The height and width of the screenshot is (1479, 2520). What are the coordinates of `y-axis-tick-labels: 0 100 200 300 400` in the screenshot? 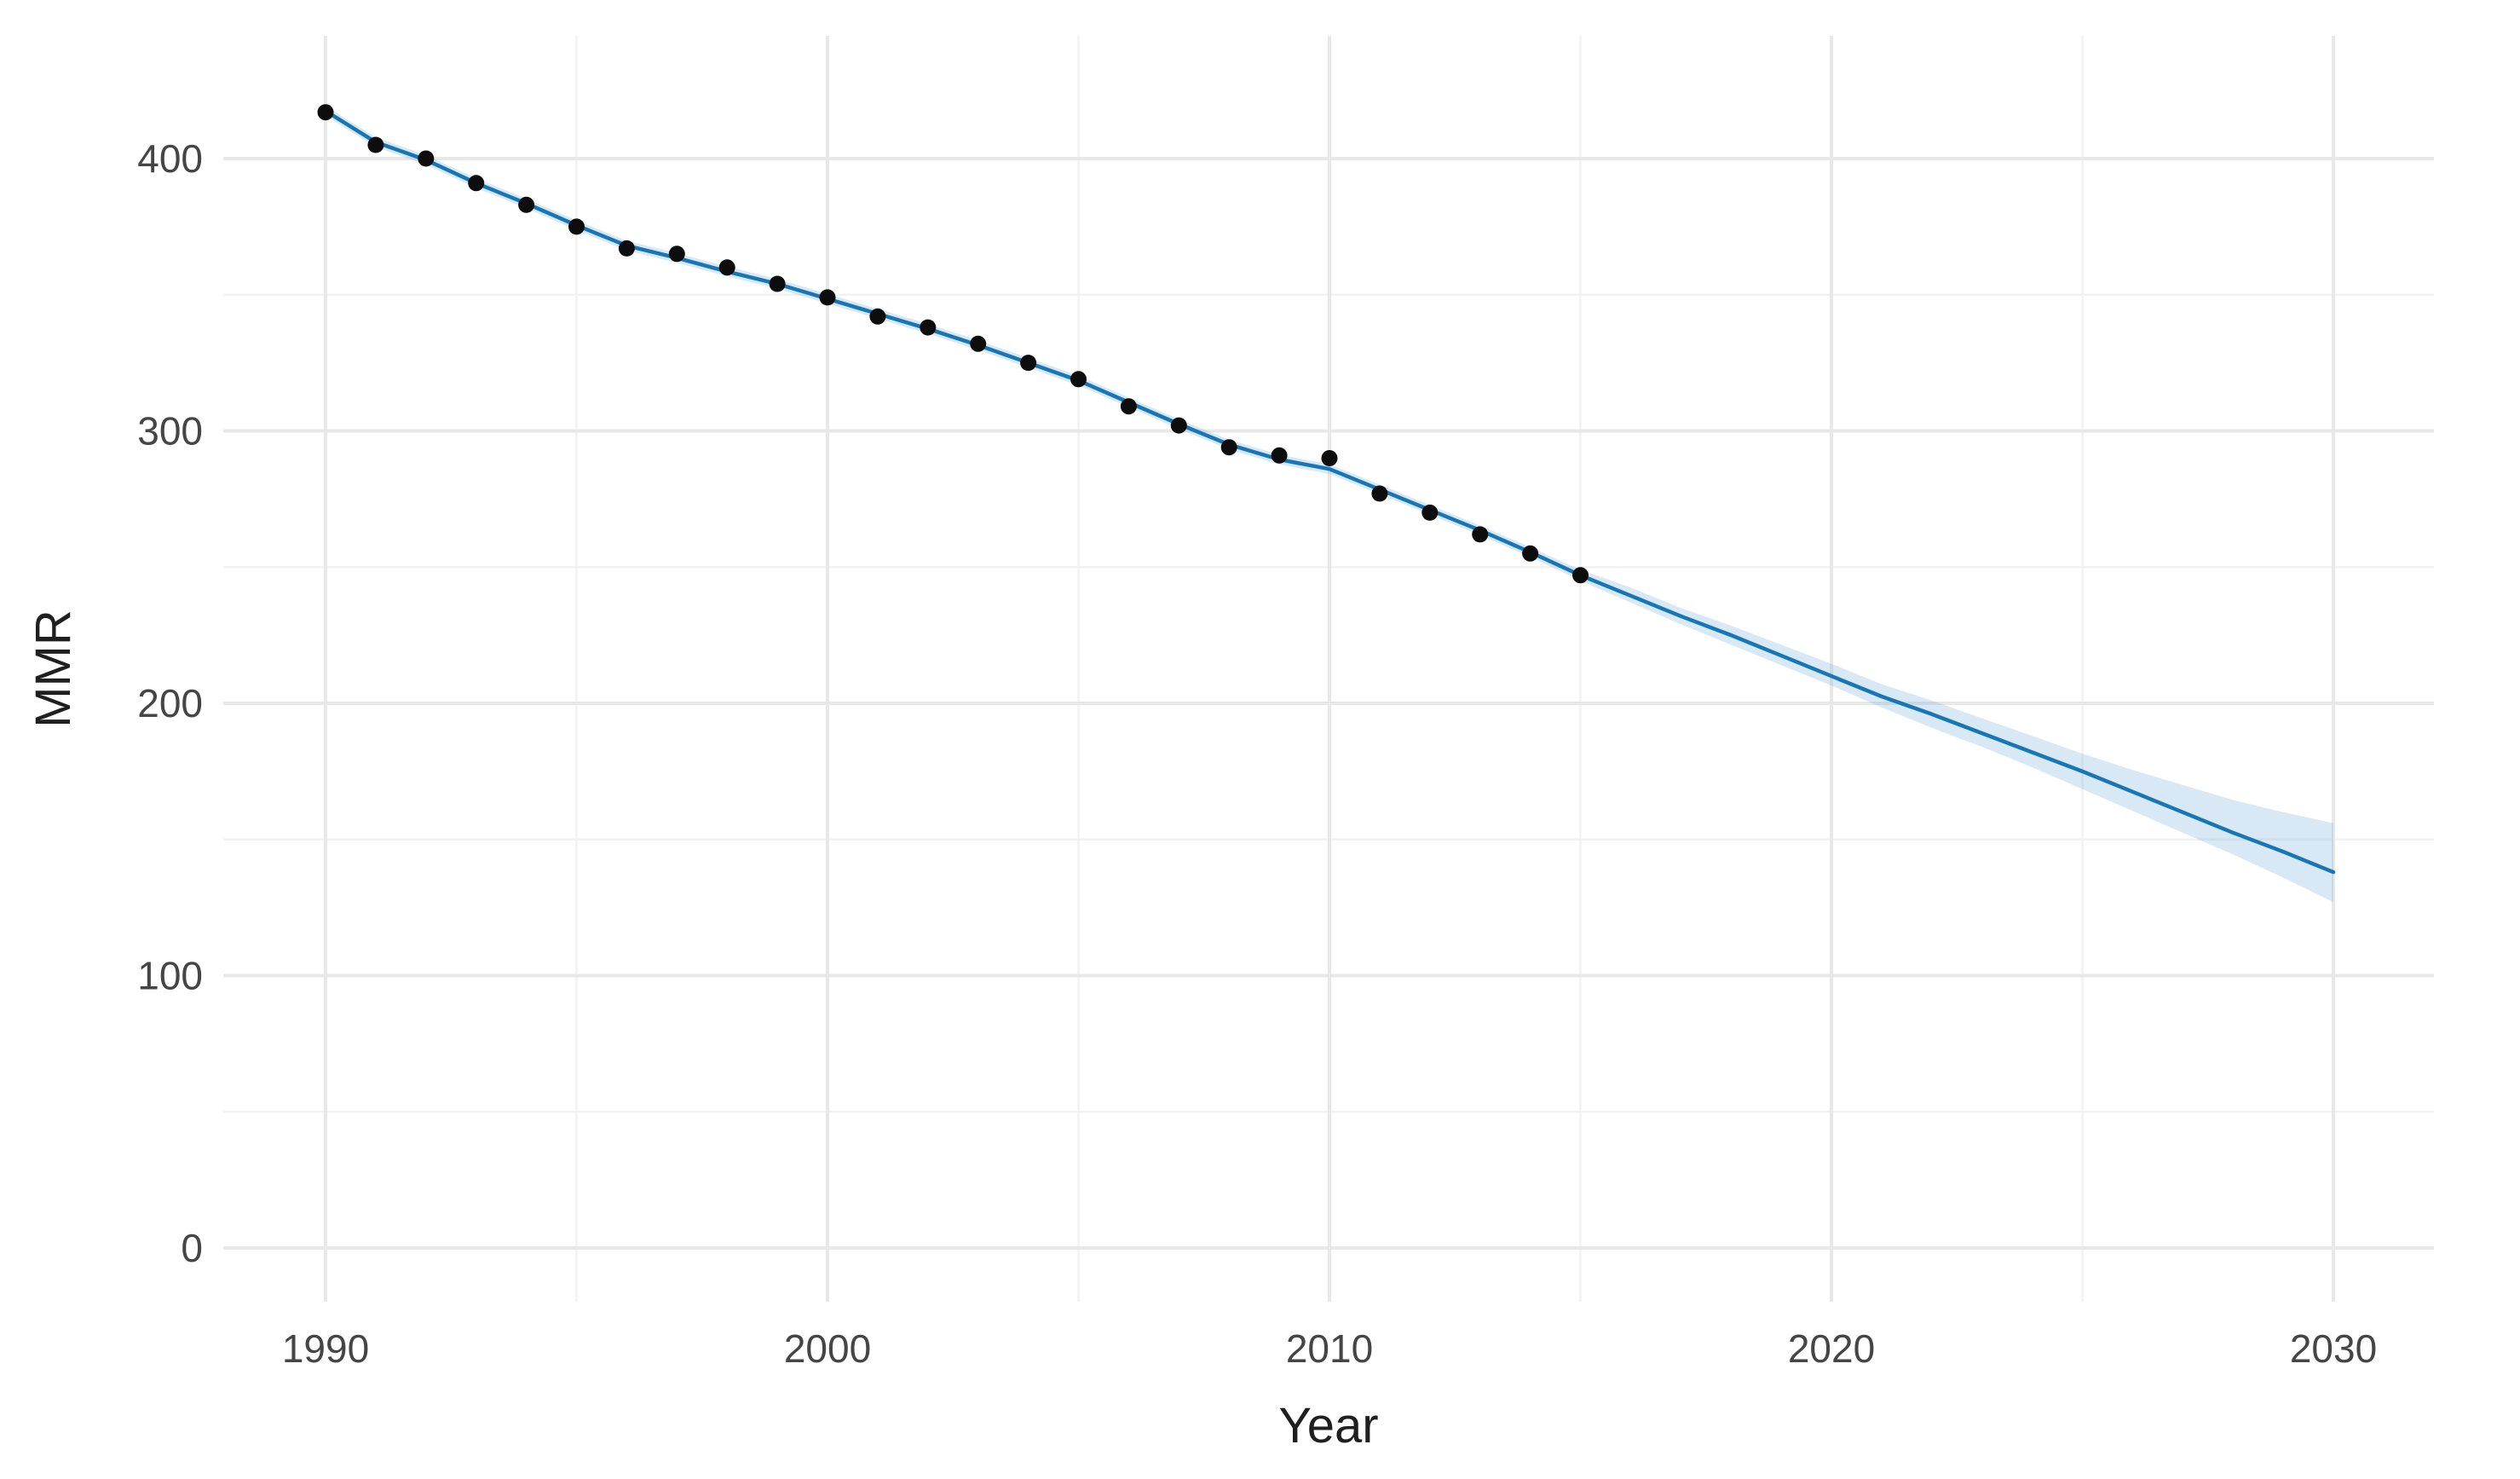 It's located at (170, 703).